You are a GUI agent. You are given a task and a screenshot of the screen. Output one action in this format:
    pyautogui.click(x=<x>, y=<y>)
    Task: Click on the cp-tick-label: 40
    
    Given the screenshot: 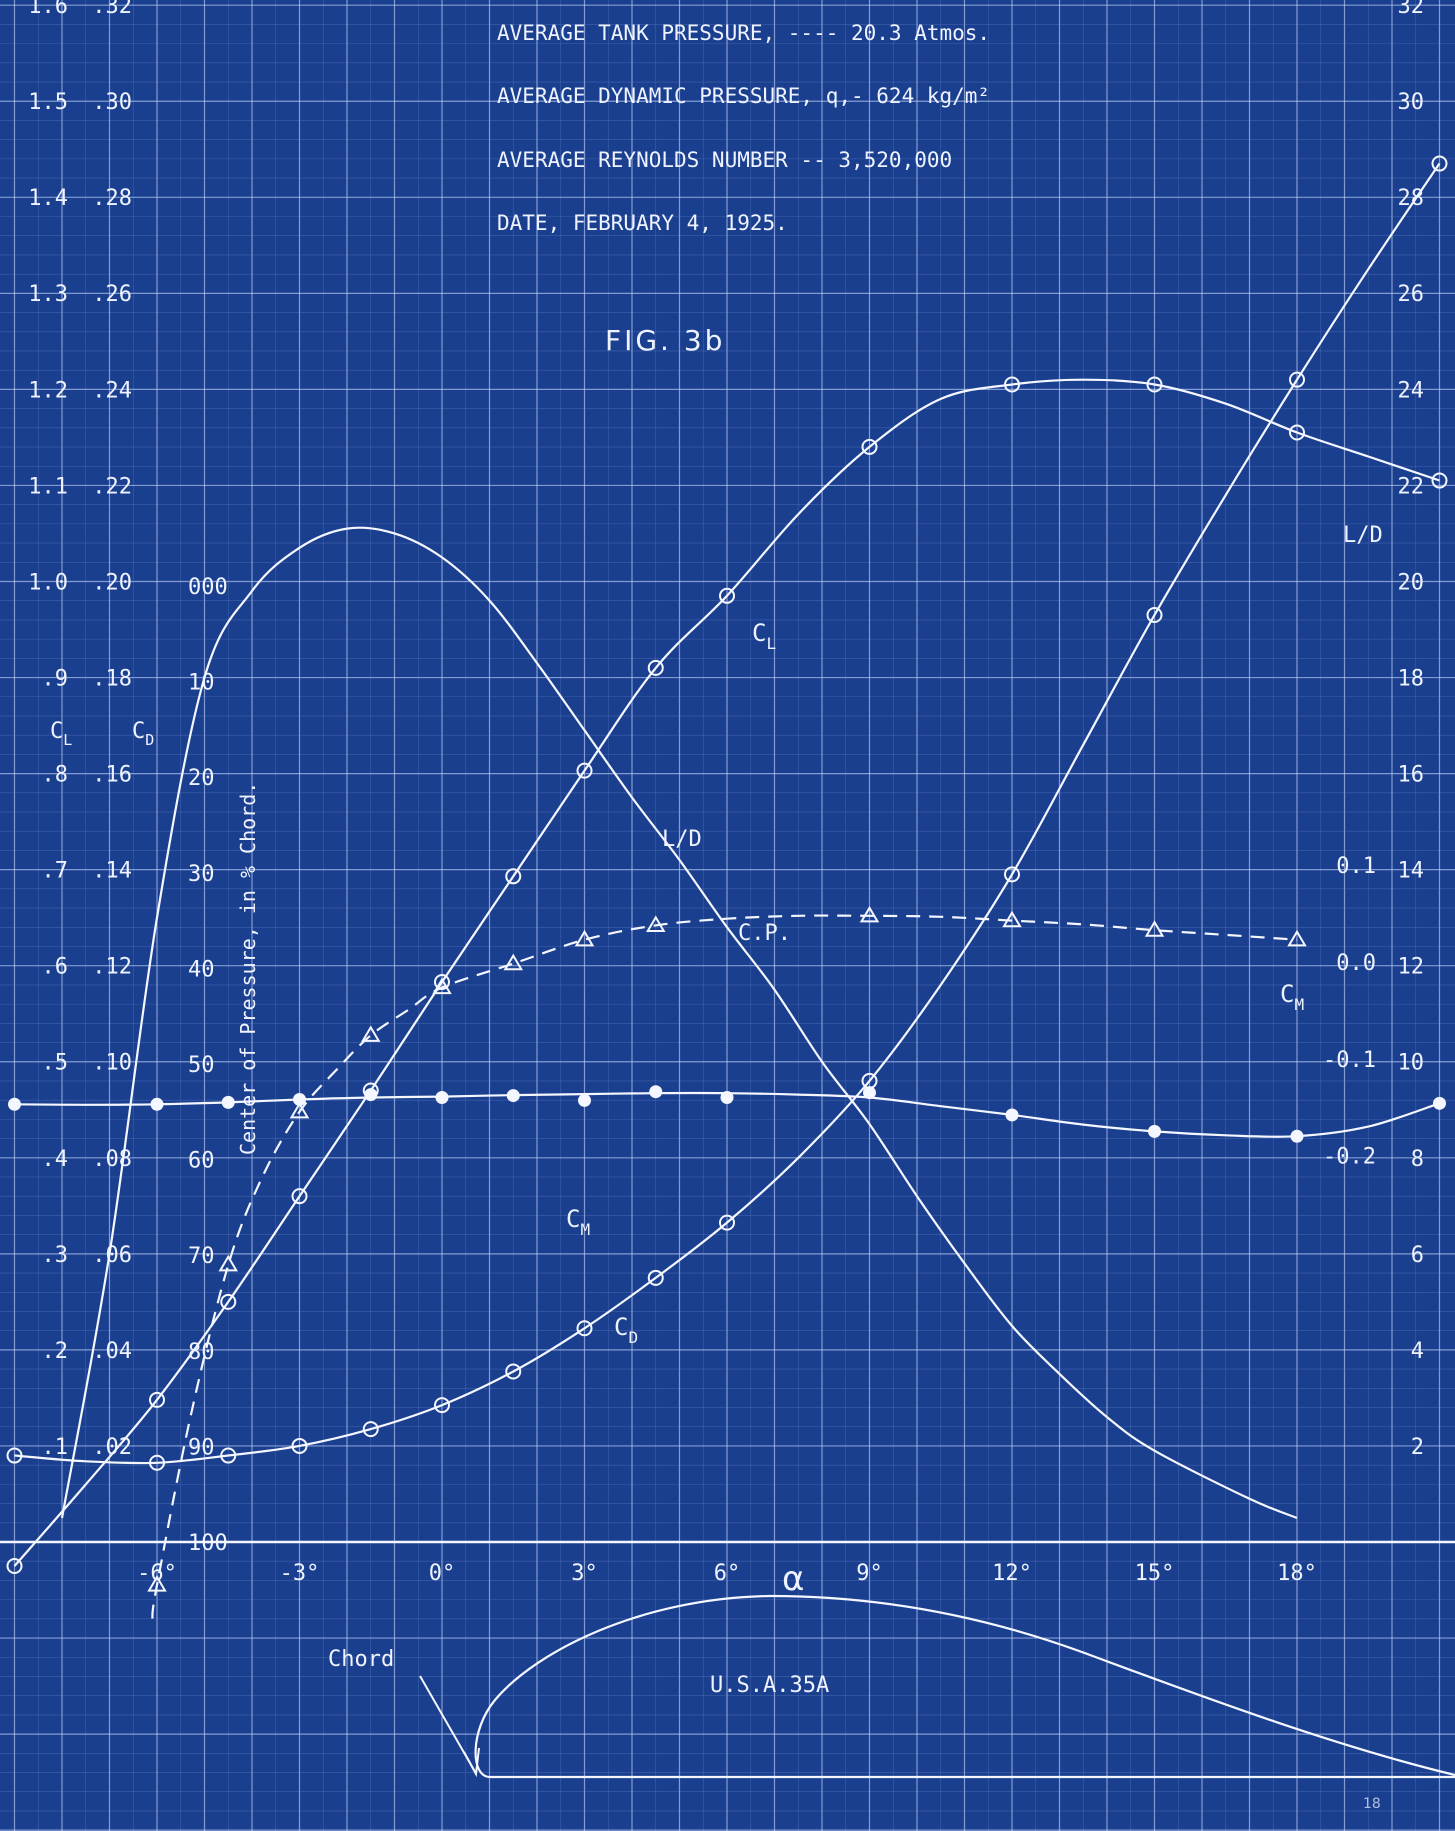 What is the action you would take?
    pyautogui.click(x=201, y=969)
    